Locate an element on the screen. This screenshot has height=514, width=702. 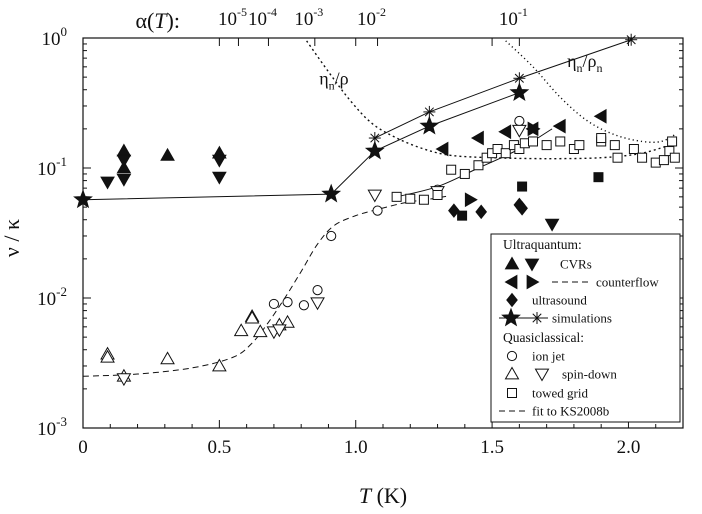
x-tick-label: 0.5 is located at coordinates (219, 447).